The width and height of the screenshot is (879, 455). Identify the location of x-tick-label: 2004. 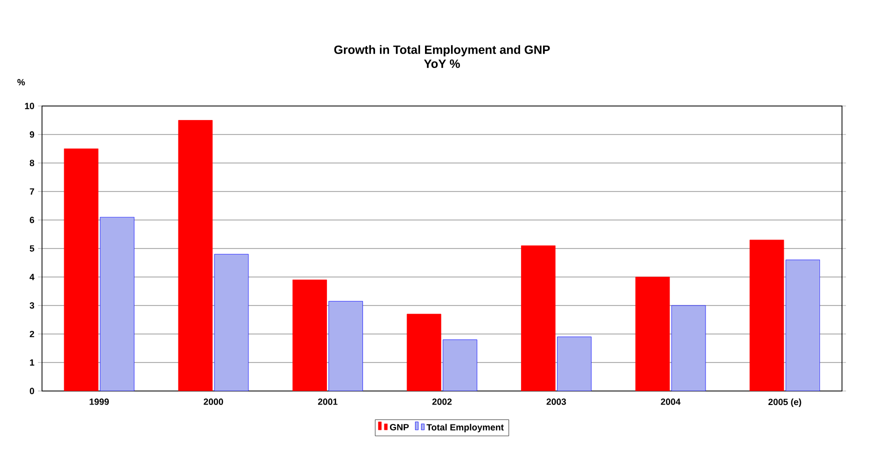
(670, 401).